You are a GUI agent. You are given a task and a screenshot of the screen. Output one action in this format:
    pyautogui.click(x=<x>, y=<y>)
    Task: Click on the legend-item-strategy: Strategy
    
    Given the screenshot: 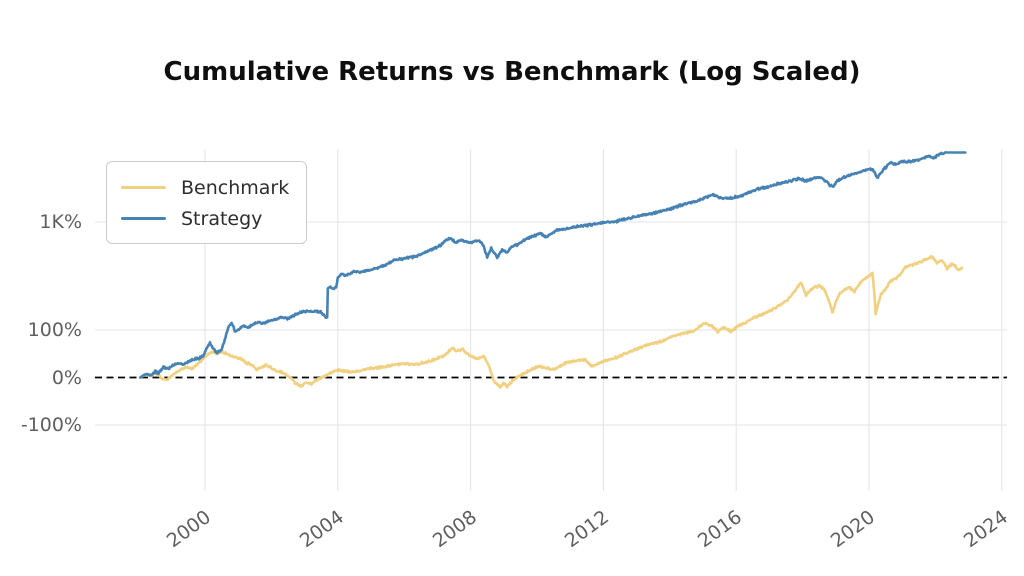 What is the action you would take?
    pyautogui.click(x=206, y=218)
    